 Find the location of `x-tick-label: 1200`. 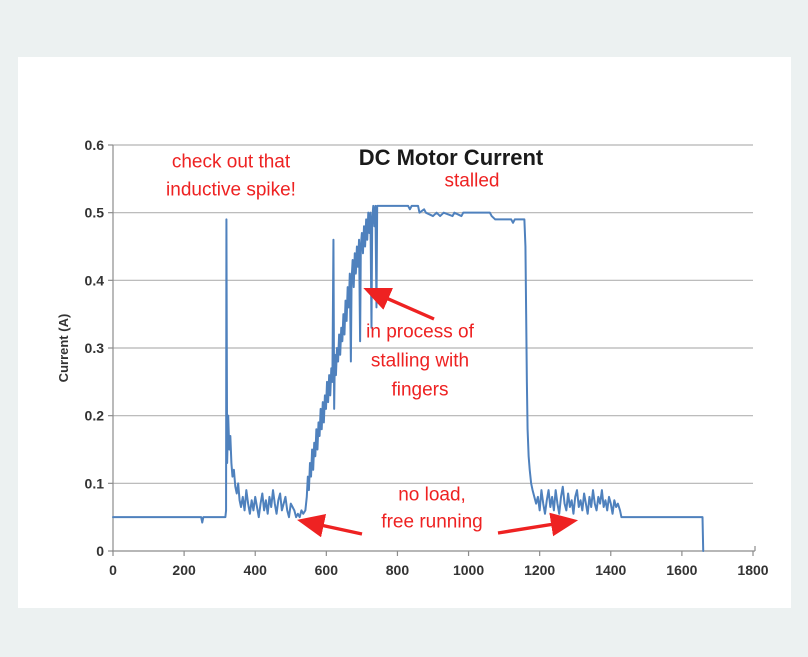

x-tick-label: 1200 is located at coordinates (539, 570).